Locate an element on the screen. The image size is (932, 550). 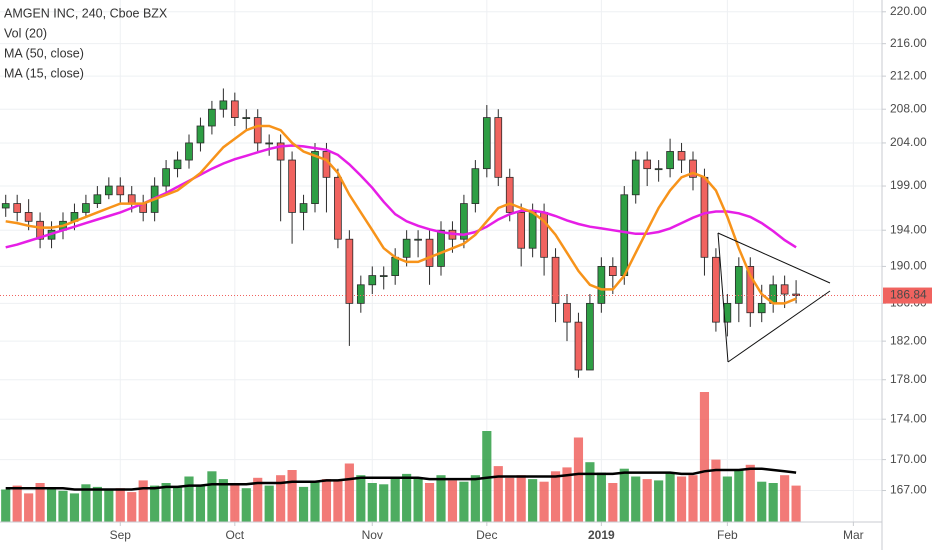
last-price-label: 186.84 is located at coordinates (908, 295).